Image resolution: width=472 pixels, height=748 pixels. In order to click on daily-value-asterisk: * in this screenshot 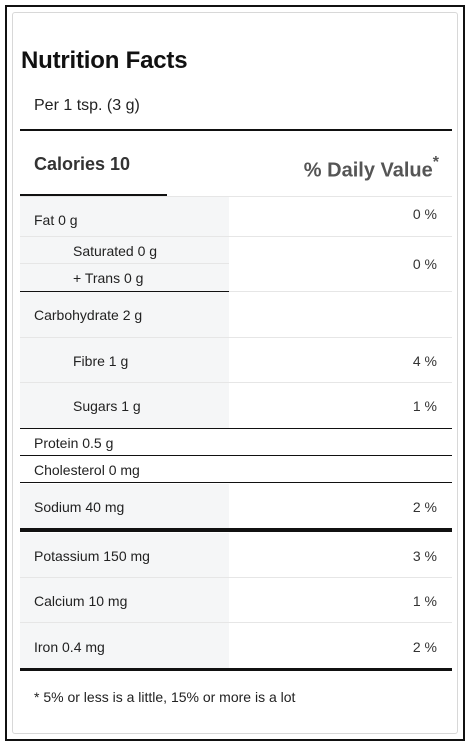, I will do `click(435, 162)`.